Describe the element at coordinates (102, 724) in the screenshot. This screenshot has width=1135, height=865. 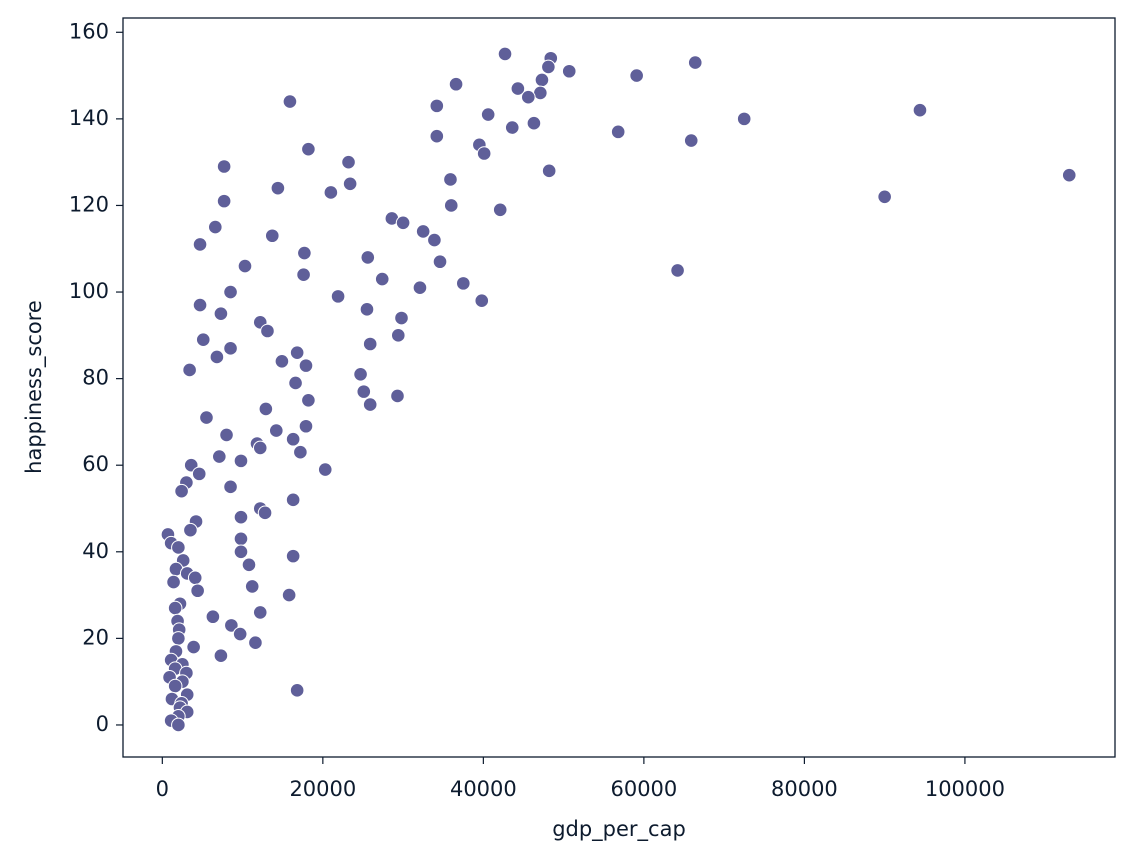
I see `y-tick-label: 0` at that location.